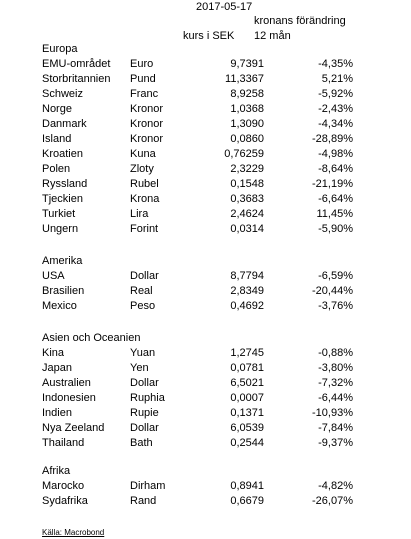 Image resolution: width=411 pixels, height=539 pixels. I want to click on table-row: Storbritannien Pund 11,3367 5,21%, so click(205, 79).